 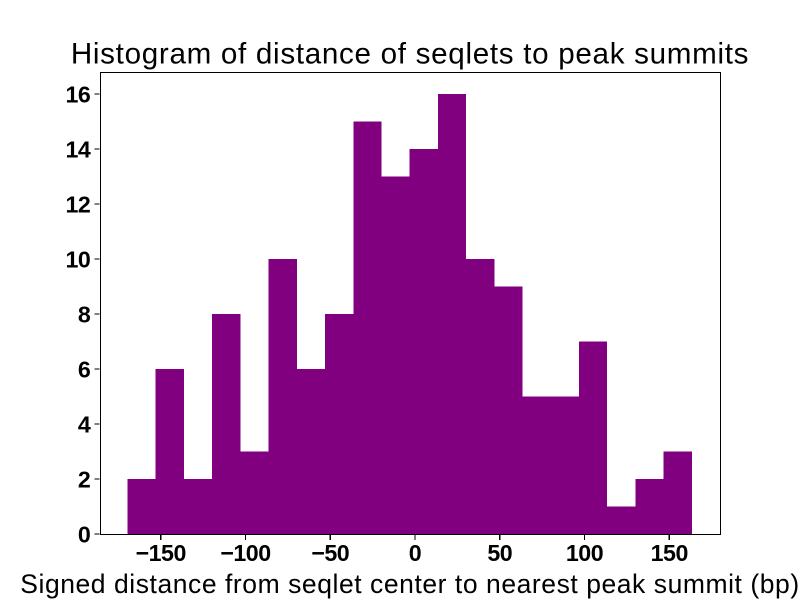 I want to click on svg-text: 6, so click(x=84, y=369).